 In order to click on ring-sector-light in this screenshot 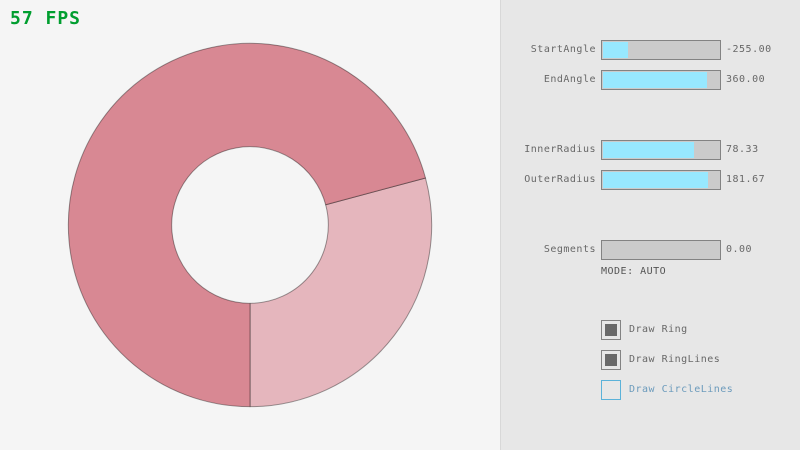, I will do `click(341, 292)`.